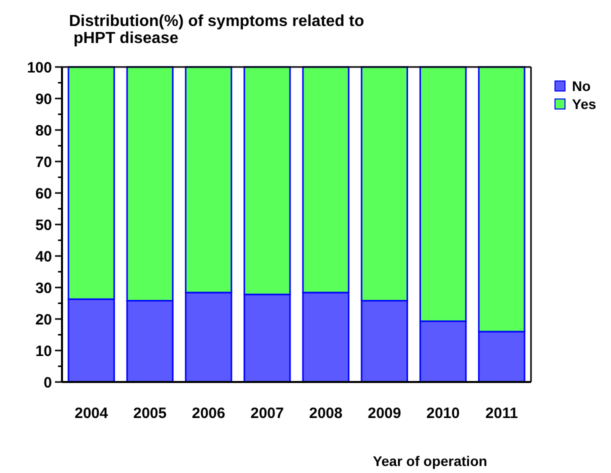 The image size is (611, 473). What do you see at coordinates (150, 413) in the screenshot?
I see `x-tick-label: 2005` at bounding box center [150, 413].